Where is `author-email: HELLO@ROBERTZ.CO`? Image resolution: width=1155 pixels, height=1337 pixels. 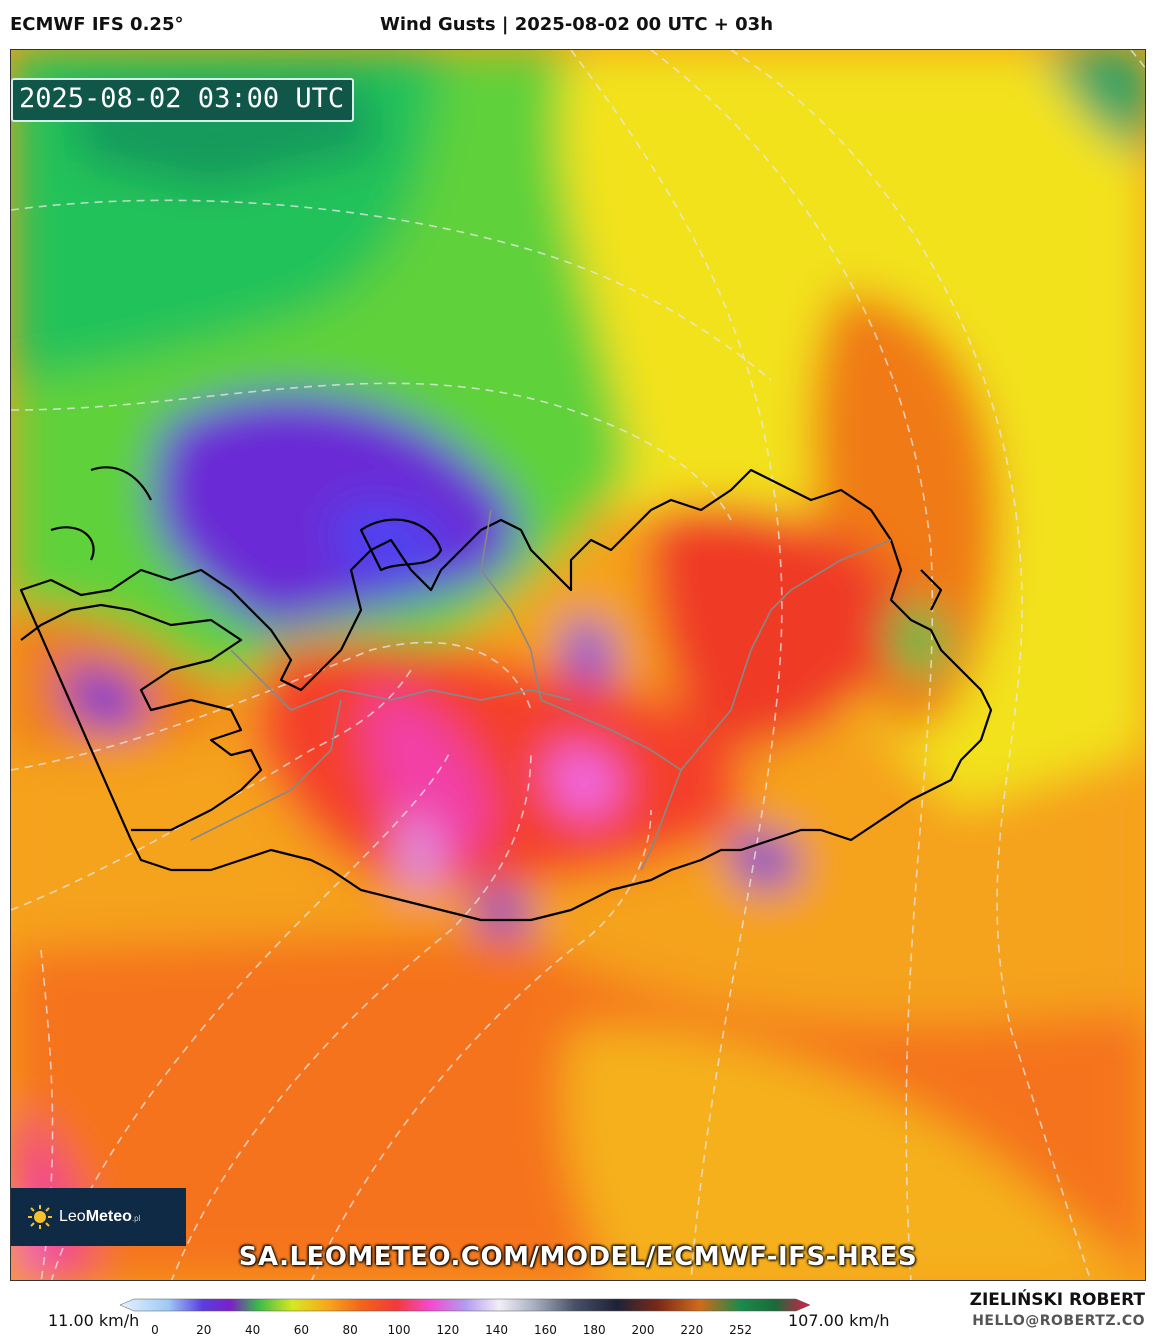
author-email: HELLO@ROBERTZ.CO is located at coordinates (1058, 1321).